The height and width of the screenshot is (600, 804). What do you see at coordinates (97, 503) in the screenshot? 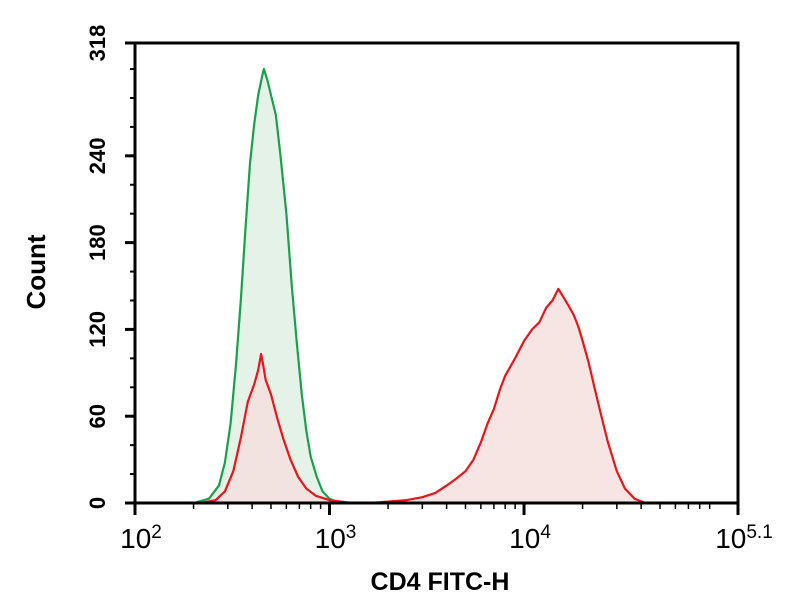
I see `y-tick-label: 0` at bounding box center [97, 503].